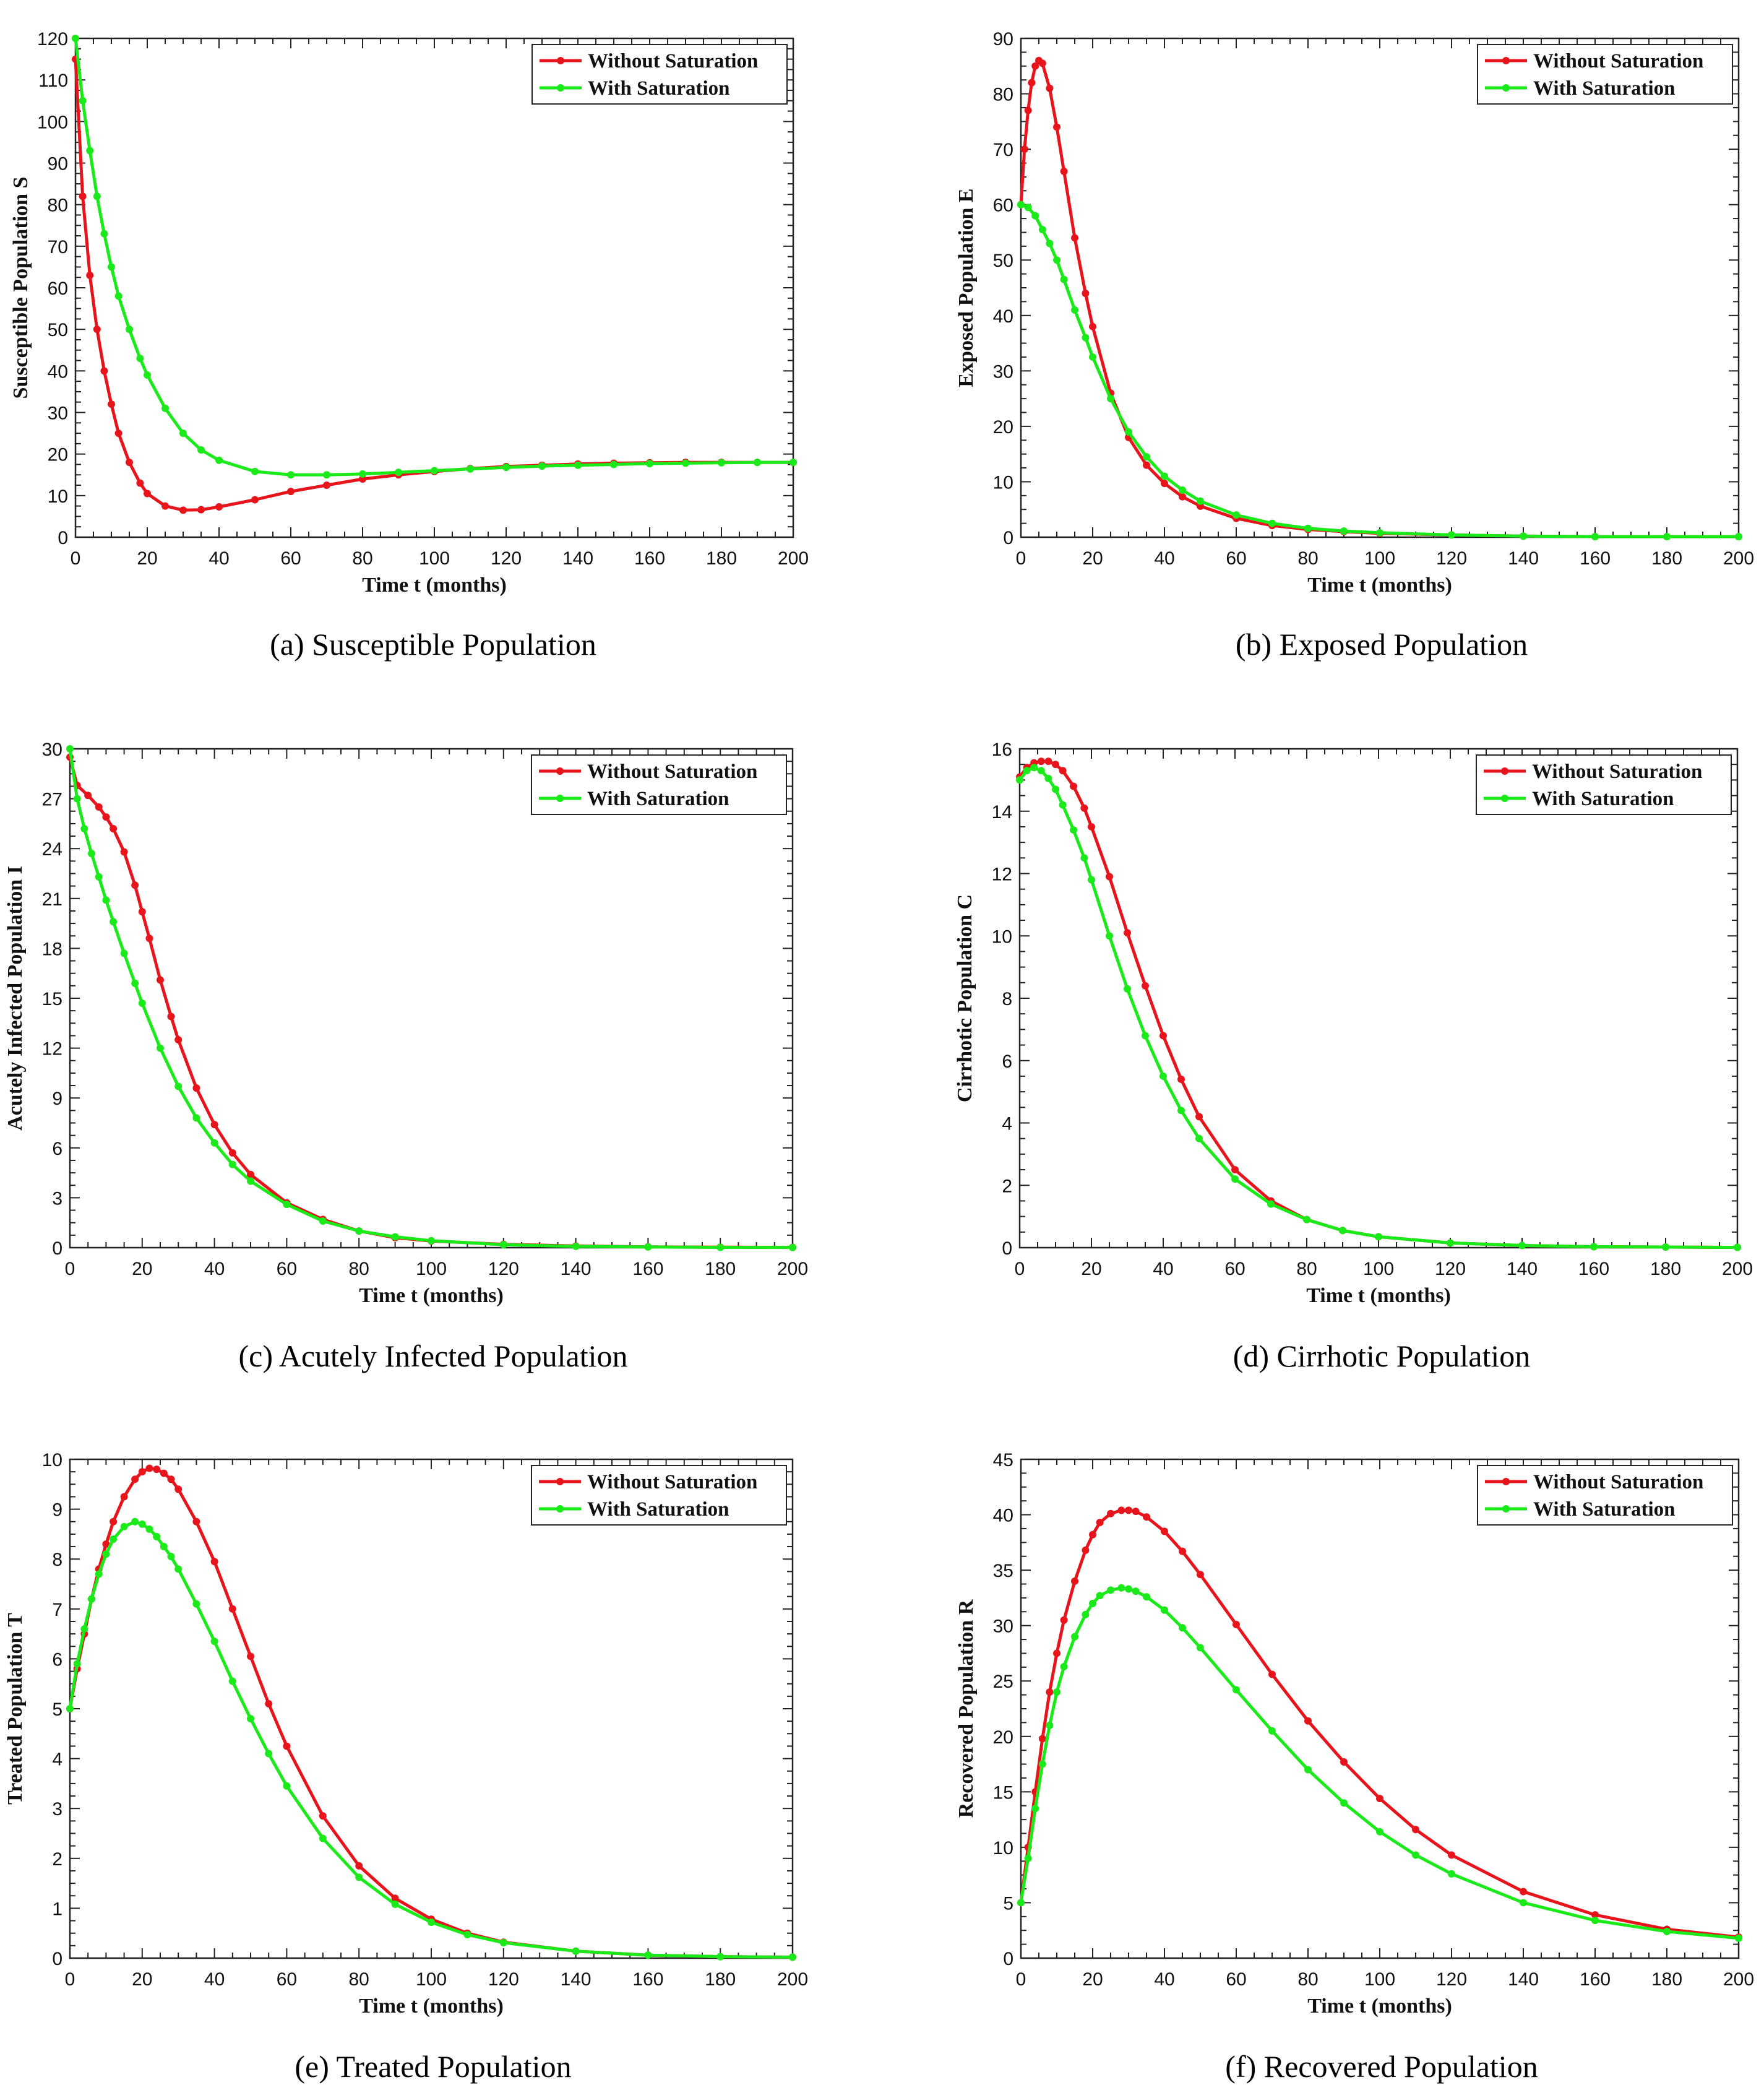  Describe the element at coordinates (1308, 558) in the screenshot. I see `x-tick-label: 80` at that location.